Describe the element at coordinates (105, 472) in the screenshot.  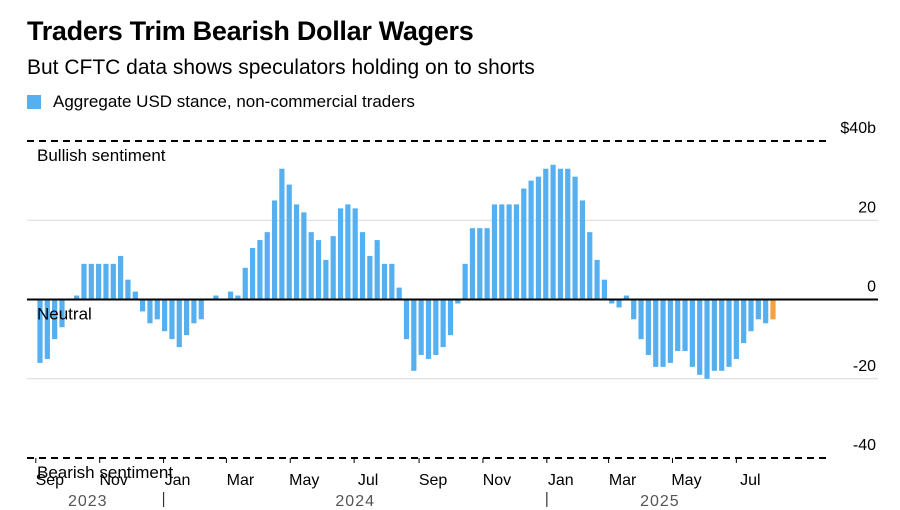
I see `reference-label: Bearish sentiment` at that location.